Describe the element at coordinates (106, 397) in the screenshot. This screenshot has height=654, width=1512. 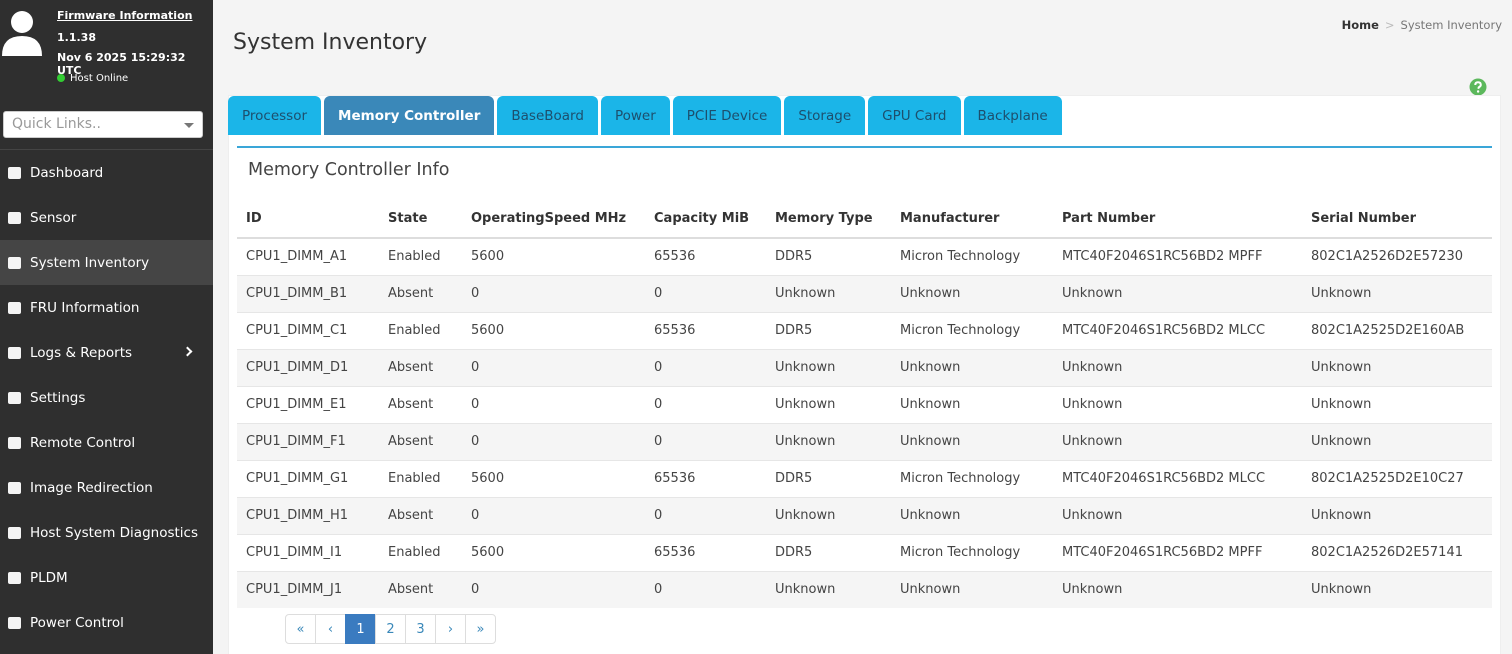
I see `nav-item: Settings` at that location.